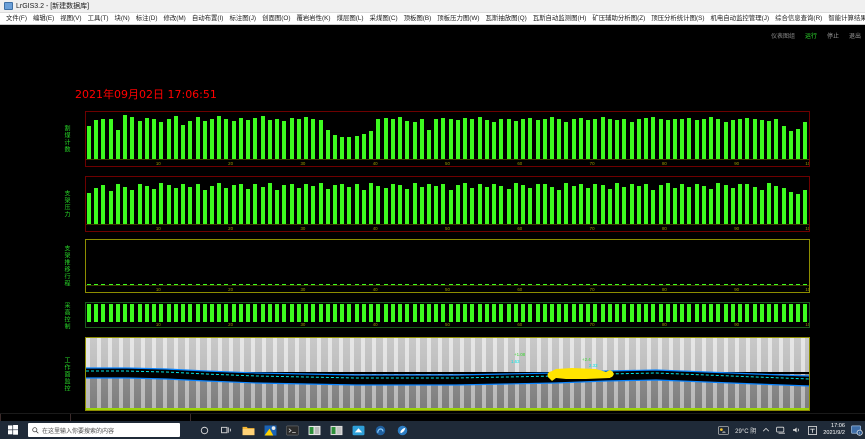 Image resolution: width=865 pixels, height=439 pixels. I want to click on network-icon, so click(781, 430).